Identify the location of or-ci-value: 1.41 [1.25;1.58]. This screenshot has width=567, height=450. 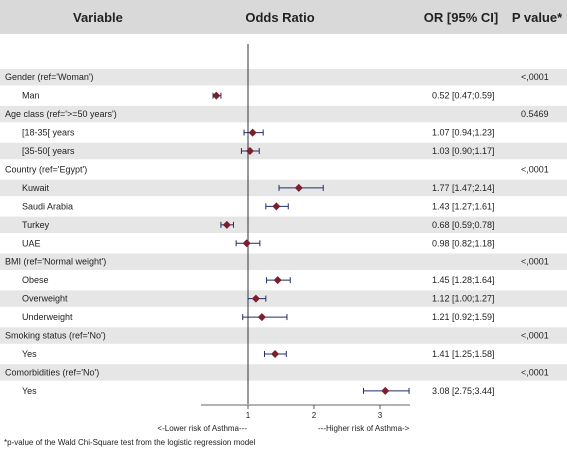
(463, 354).